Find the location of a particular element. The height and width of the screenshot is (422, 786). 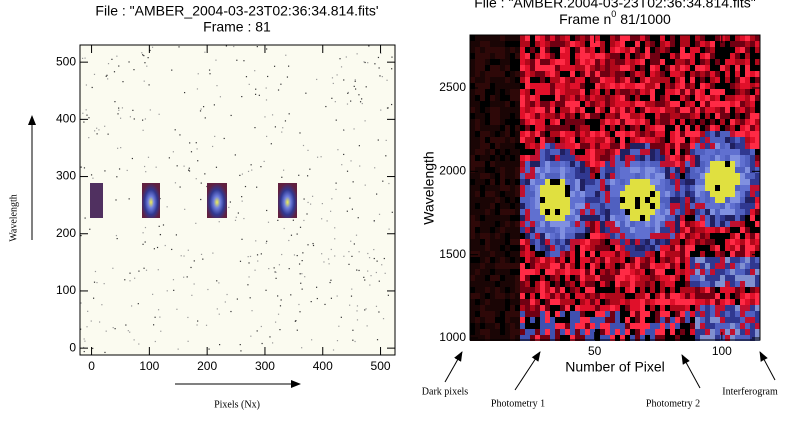

spectrum-region is located at coordinates (217, 200).